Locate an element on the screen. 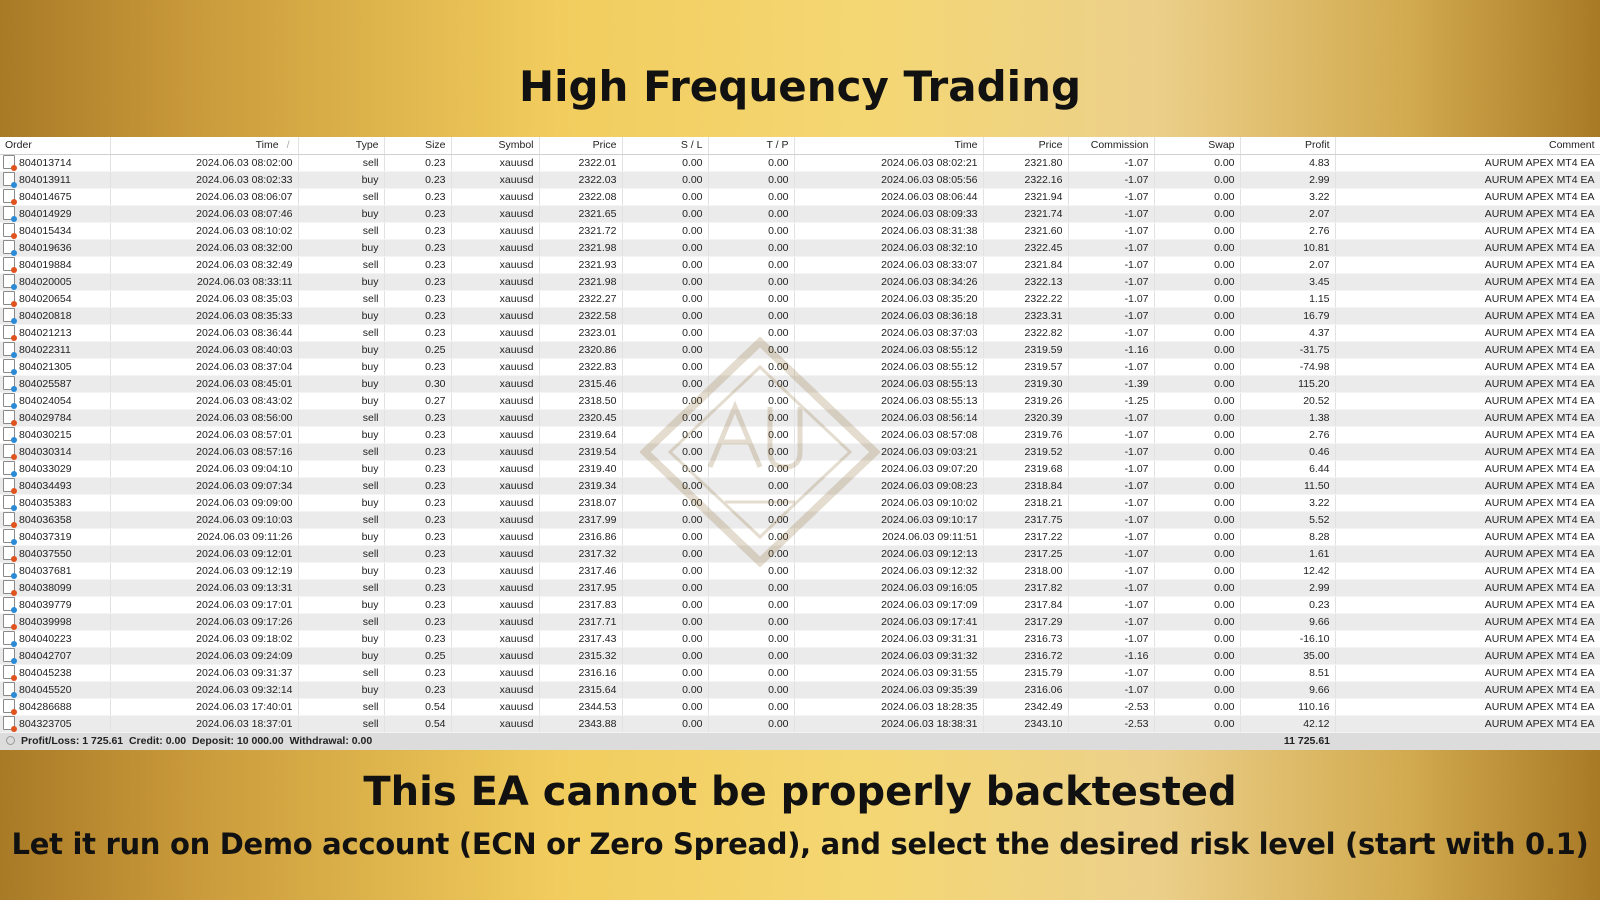 The width and height of the screenshot is (1600, 900). cell-open-time: 2024.06.03 08:35:33 is located at coordinates (204, 316).